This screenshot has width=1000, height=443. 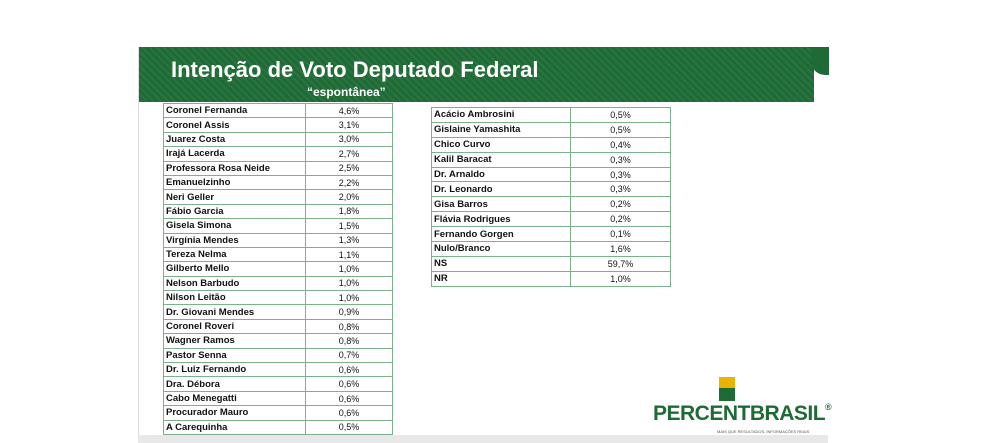 I want to click on name-cell: Flávia Rodrigues, so click(x=501, y=219).